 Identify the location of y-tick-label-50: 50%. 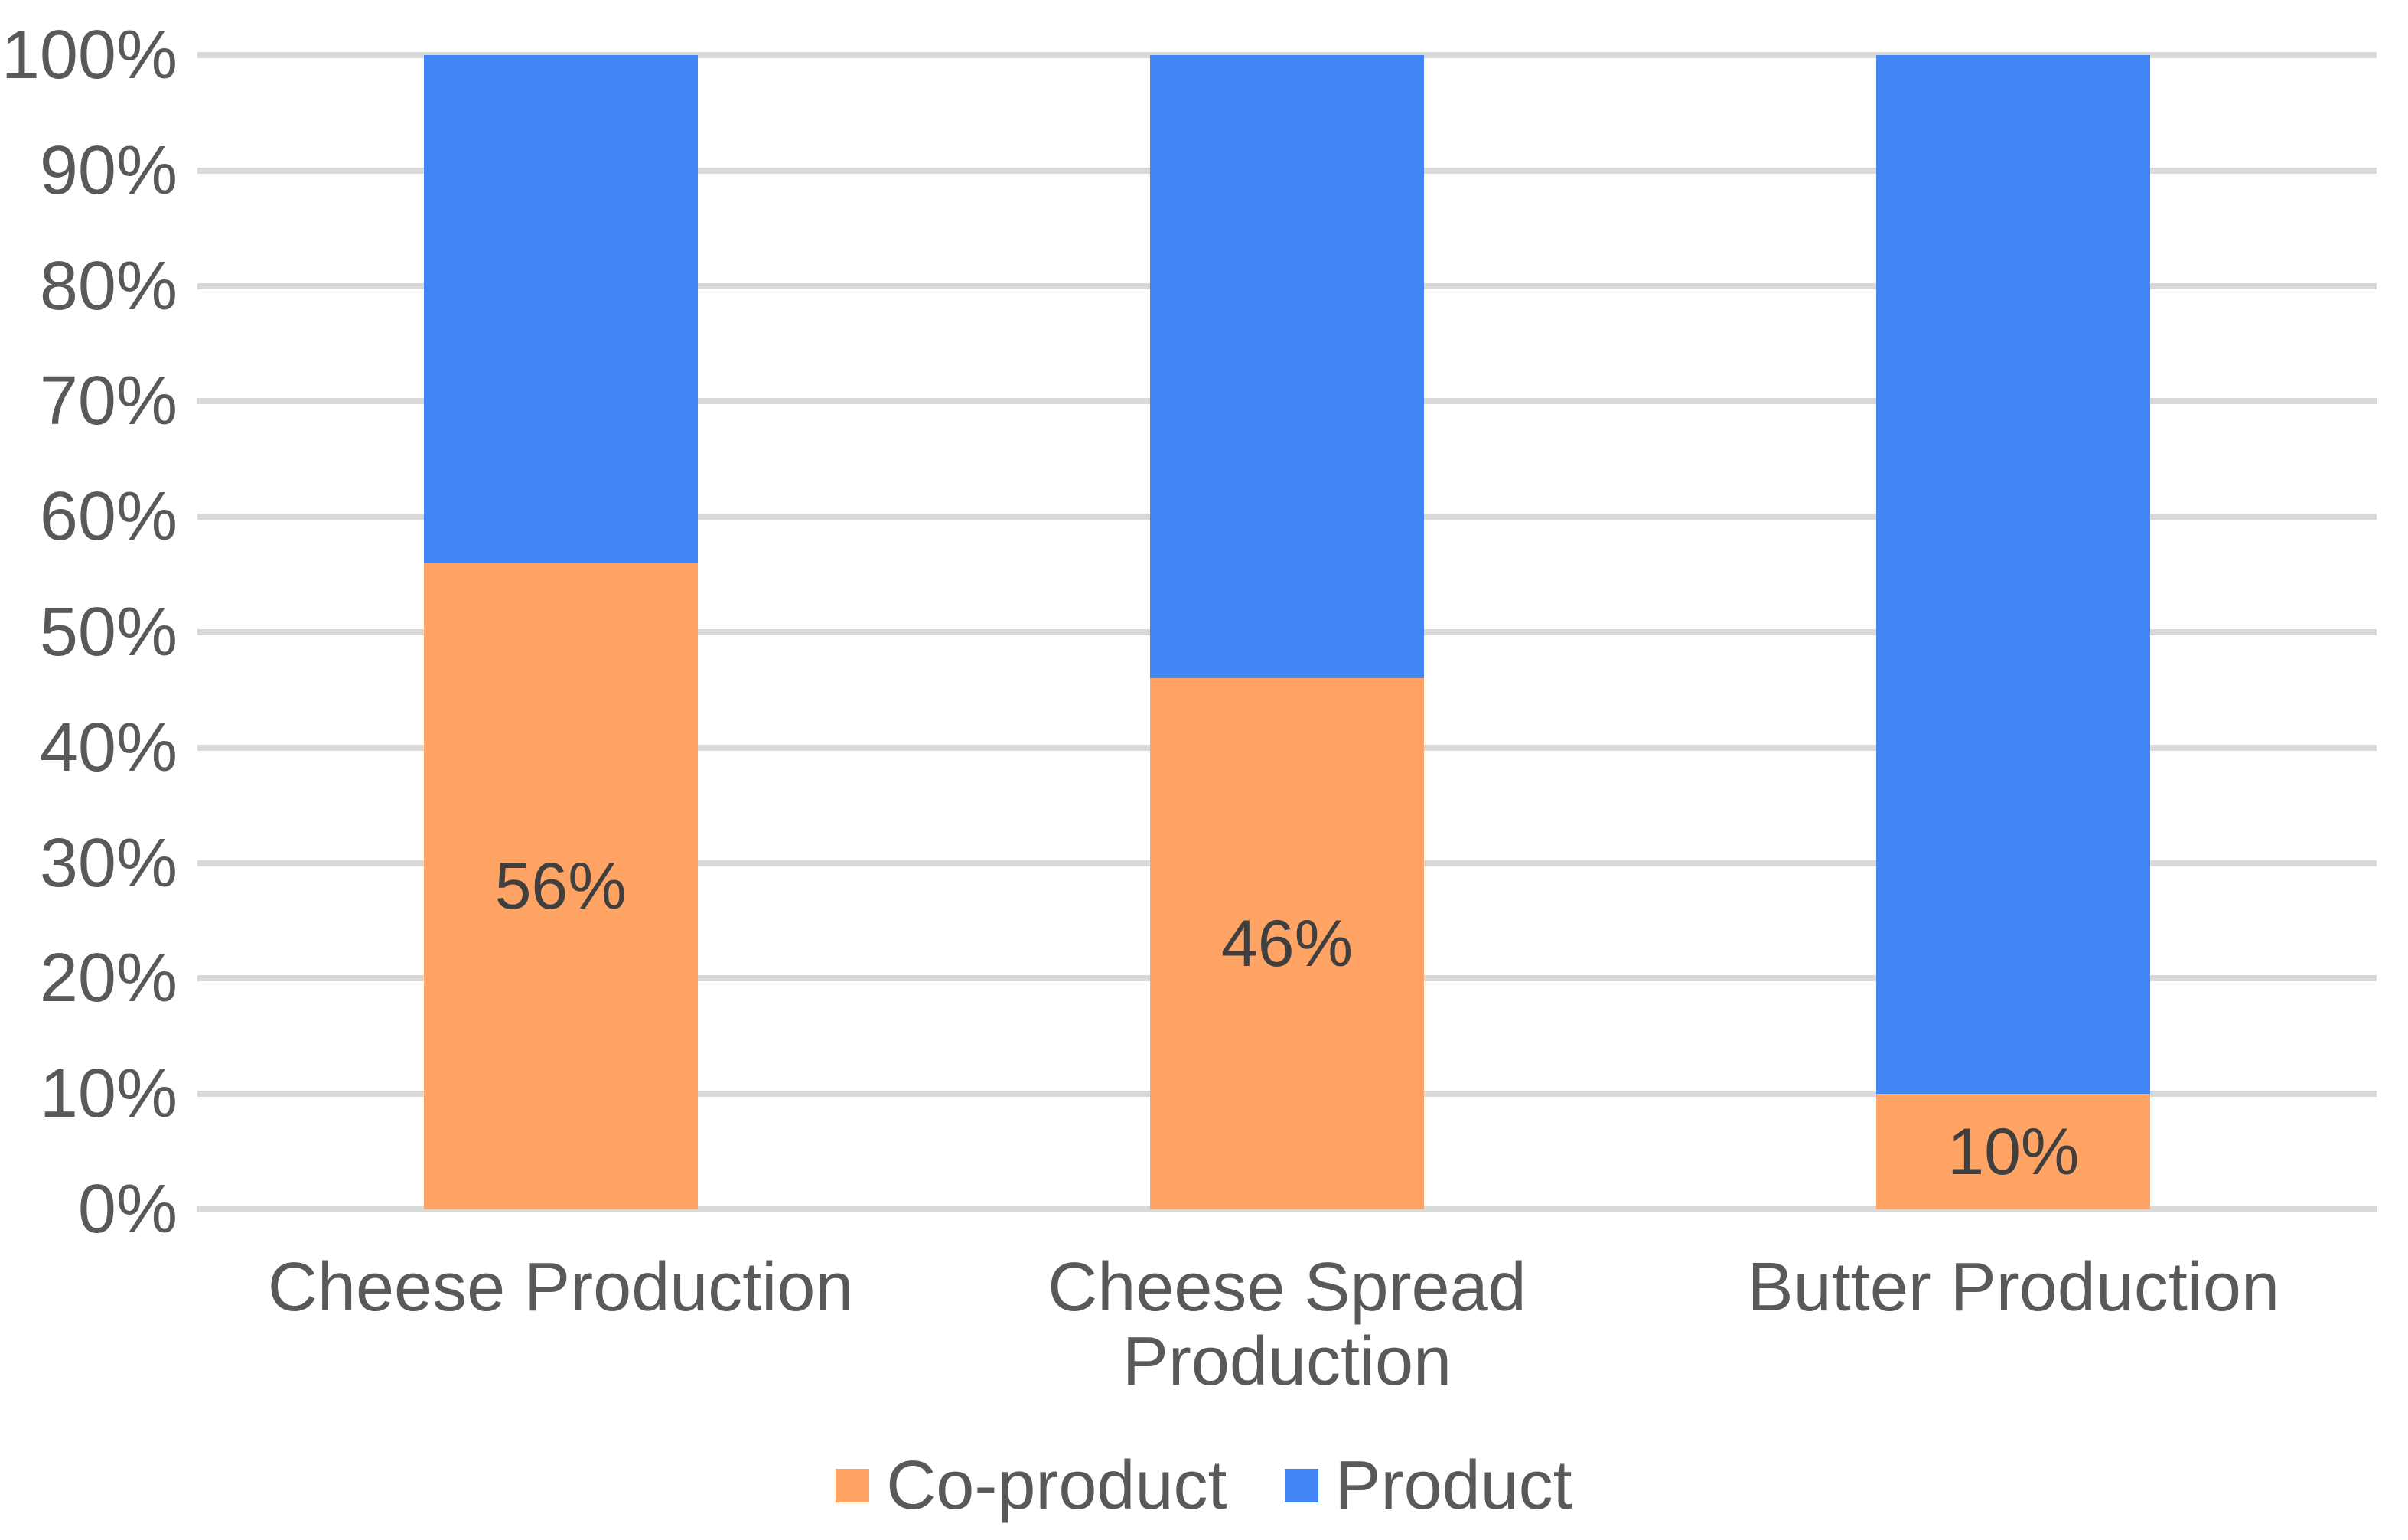
(109, 632).